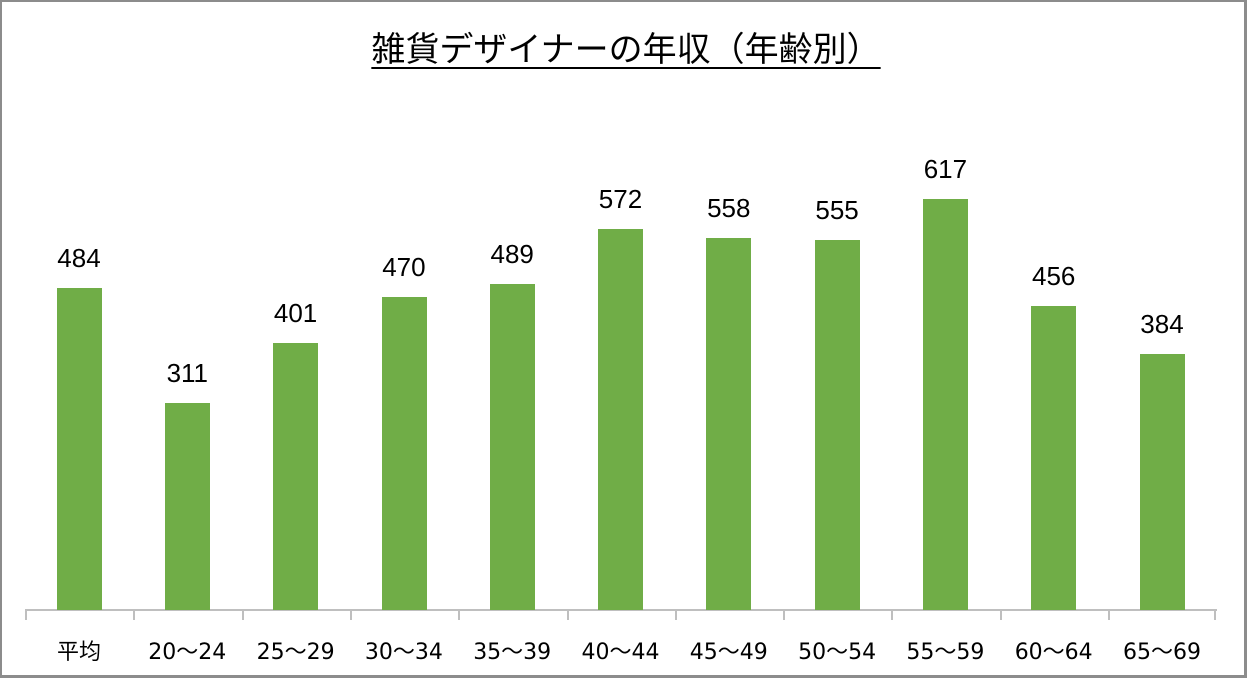 Image resolution: width=1252 pixels, height=683 pixels. I want to click on data-label: 470, so click(404, 266).